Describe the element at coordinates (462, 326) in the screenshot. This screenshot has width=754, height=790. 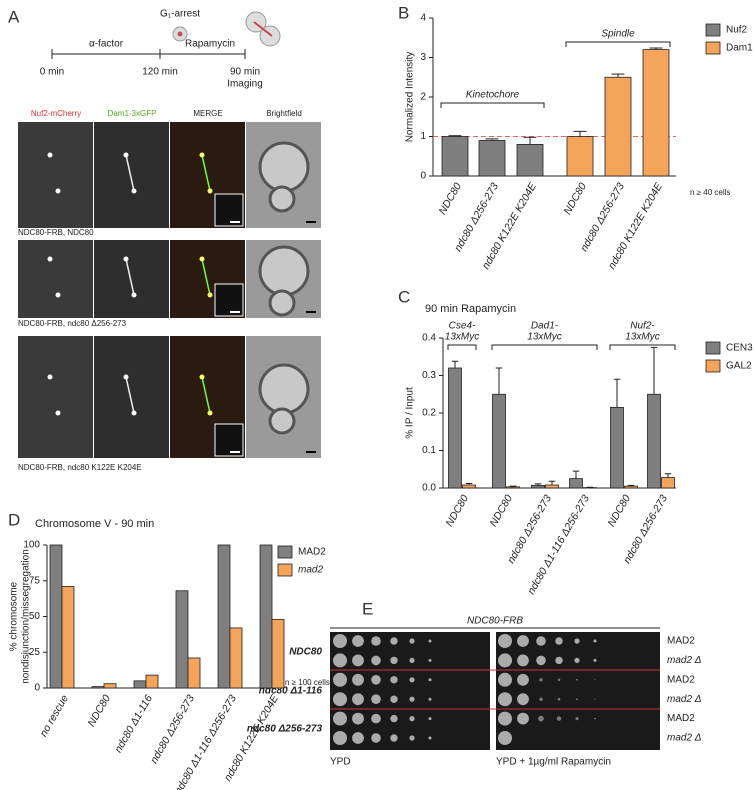
I see `group-label: Cse4-` at that location.